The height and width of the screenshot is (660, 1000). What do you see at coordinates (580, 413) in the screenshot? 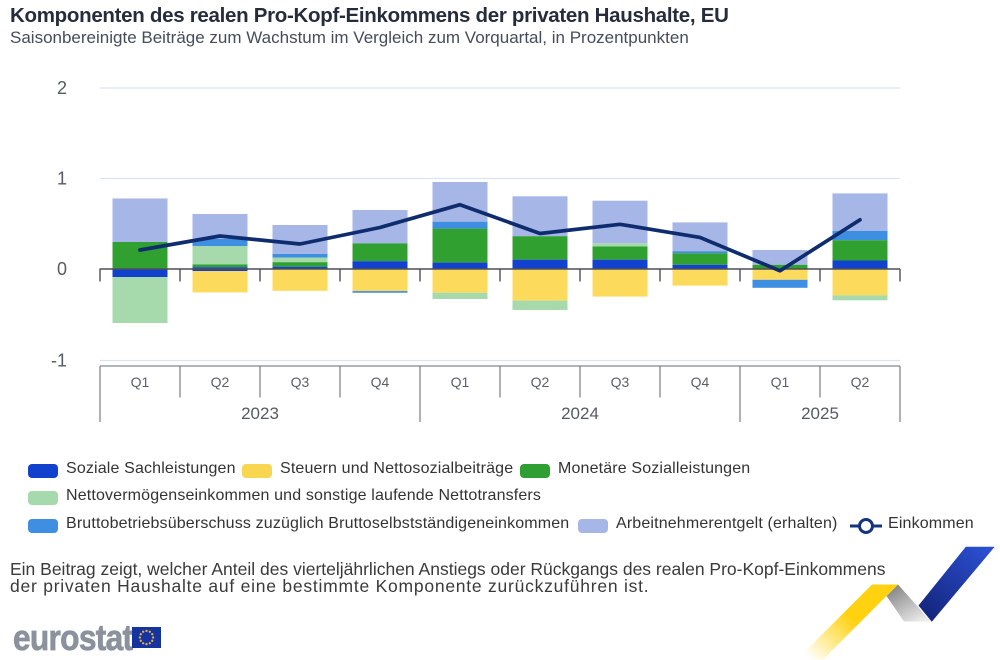
I see `svg-text: 2024` at bounding box center [580, 413].